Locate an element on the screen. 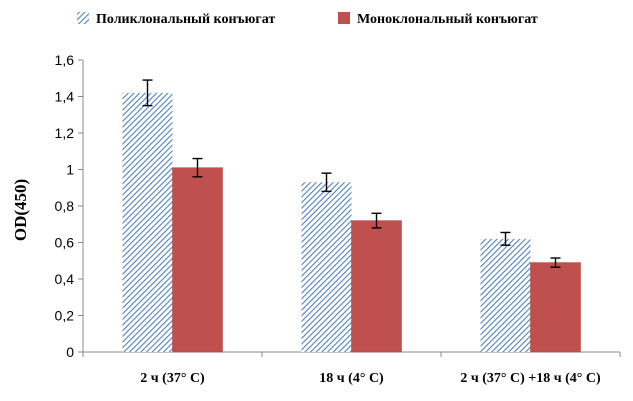  x-tick-label: 2 ч (37° С) +18 ч (4° С) is located at coordinates (530, 378).